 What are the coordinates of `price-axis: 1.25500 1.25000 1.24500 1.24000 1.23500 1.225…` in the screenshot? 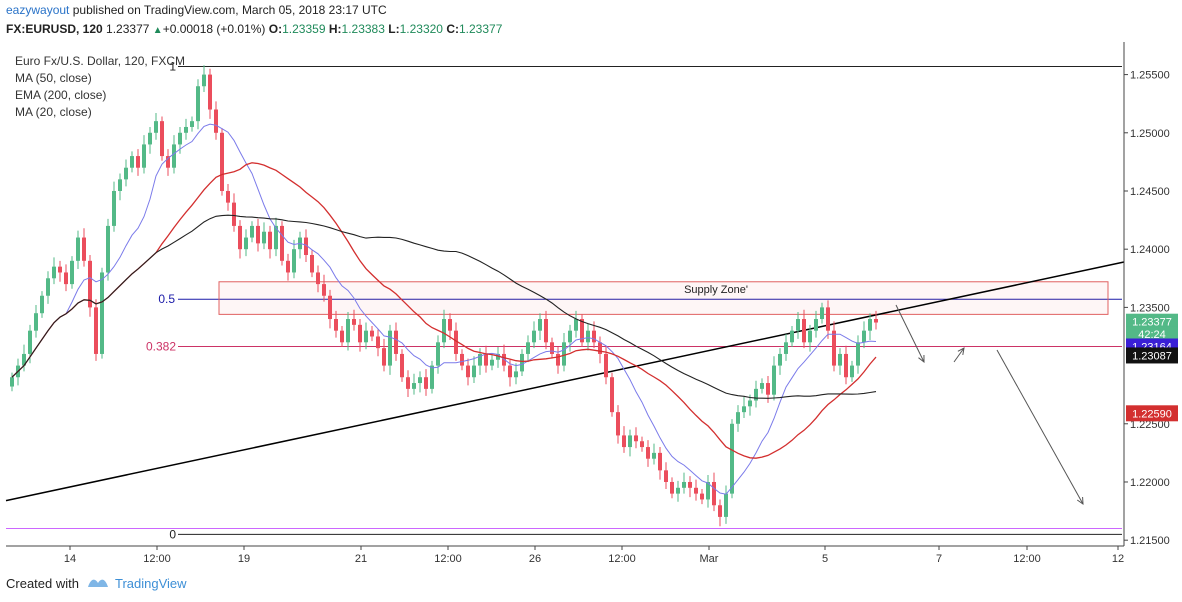 It's located at (1150, 294).